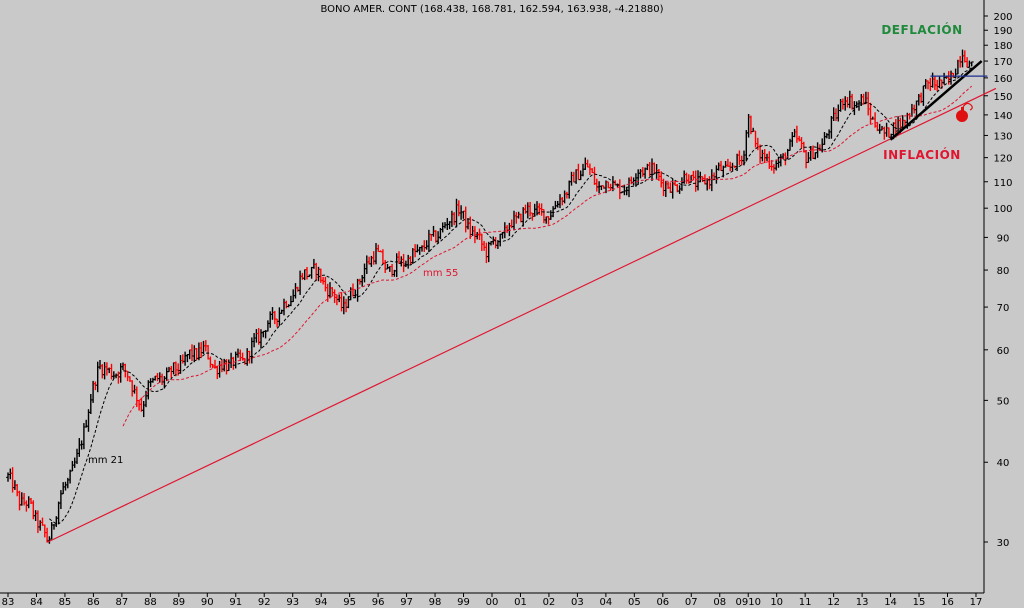 The width and height of the screenshot is (1024, 608). Describe the element at coordinates (919, 602) in the screenshot. I see `x-tick-label: 15` at that location.